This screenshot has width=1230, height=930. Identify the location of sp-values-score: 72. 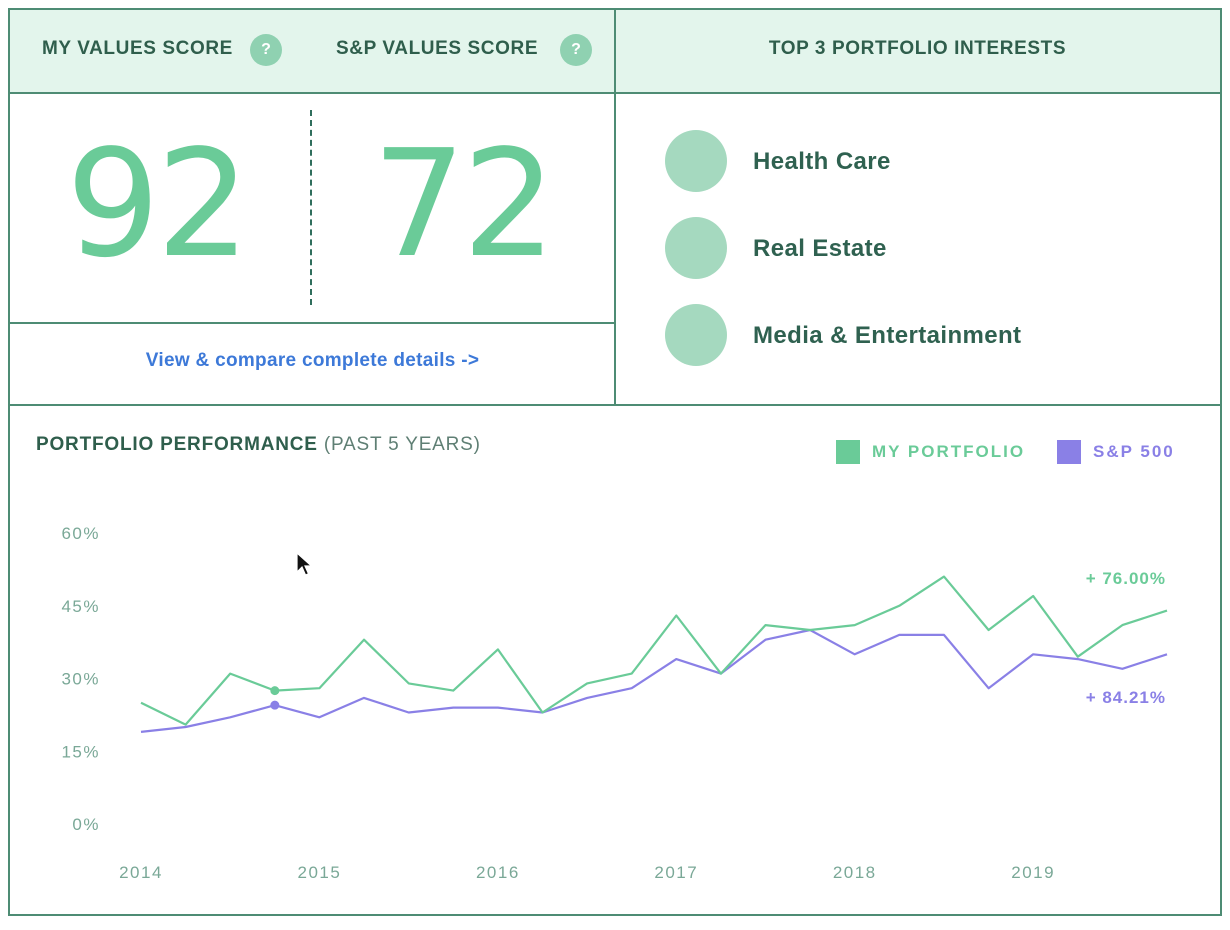
(464, 204).